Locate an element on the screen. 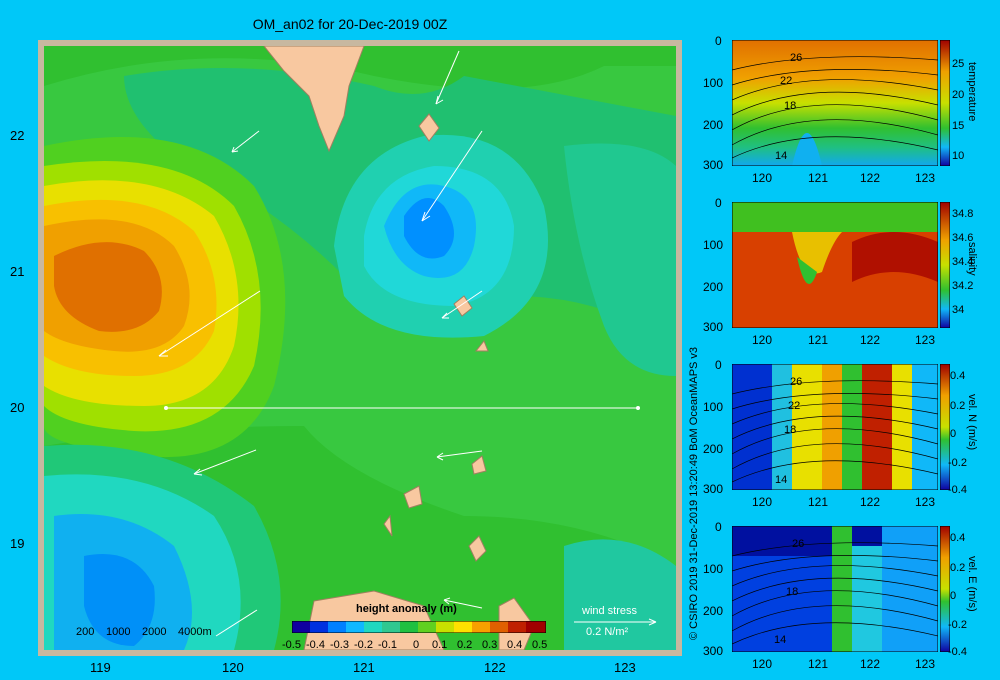 The height and width of the screenshot is (680, 1000). salinity-section-panel is located at coordinates (835, 265).